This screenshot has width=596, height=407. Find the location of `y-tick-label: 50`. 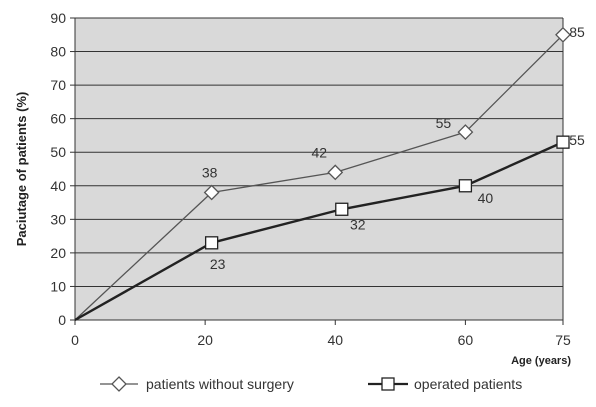

y-tick-label: 50 is located at coordinates (58, 152).